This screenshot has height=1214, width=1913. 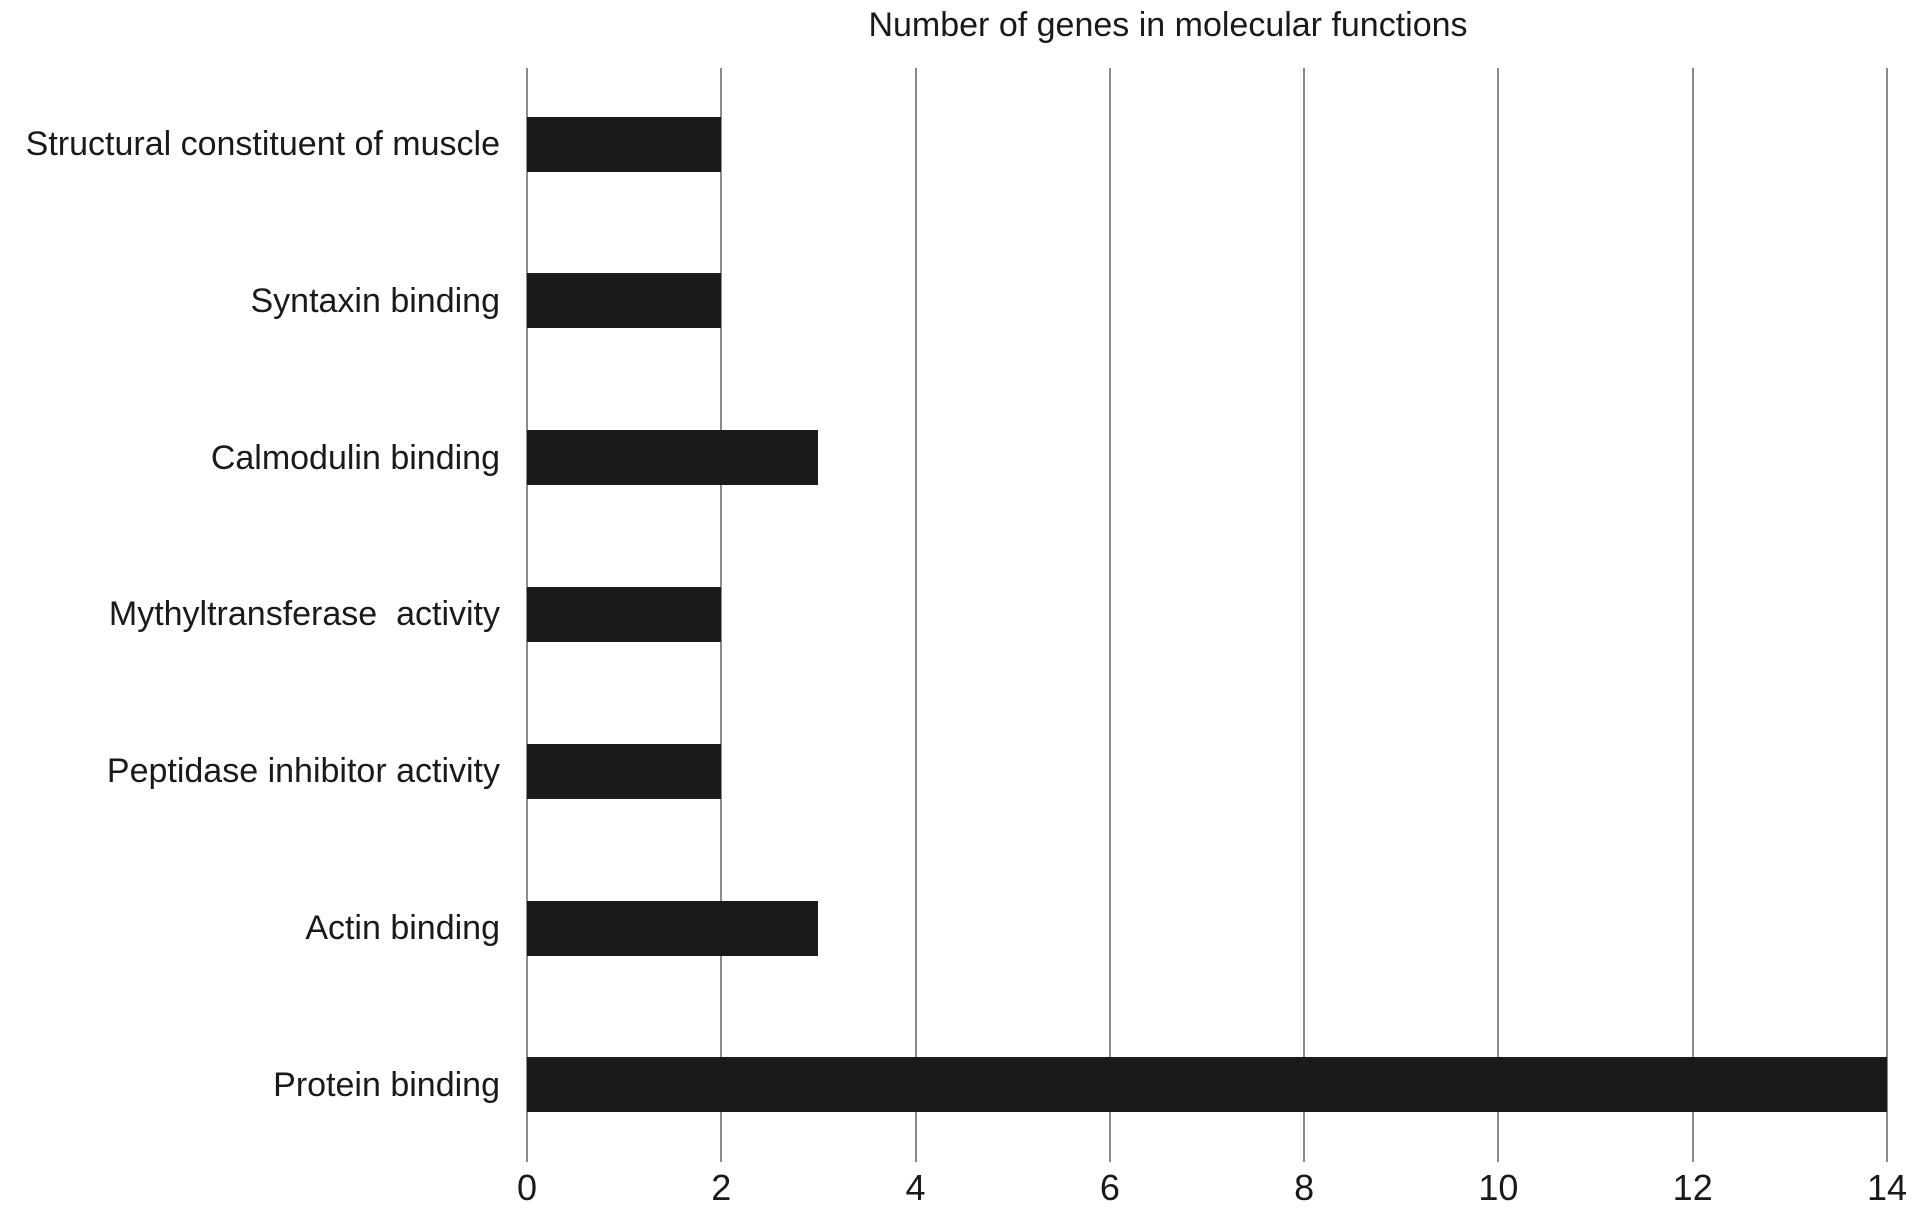 What do you see at coordinates (673, 928) in the screenshot?
I see `bar-actin-binding` at bounding box center [673, 928].